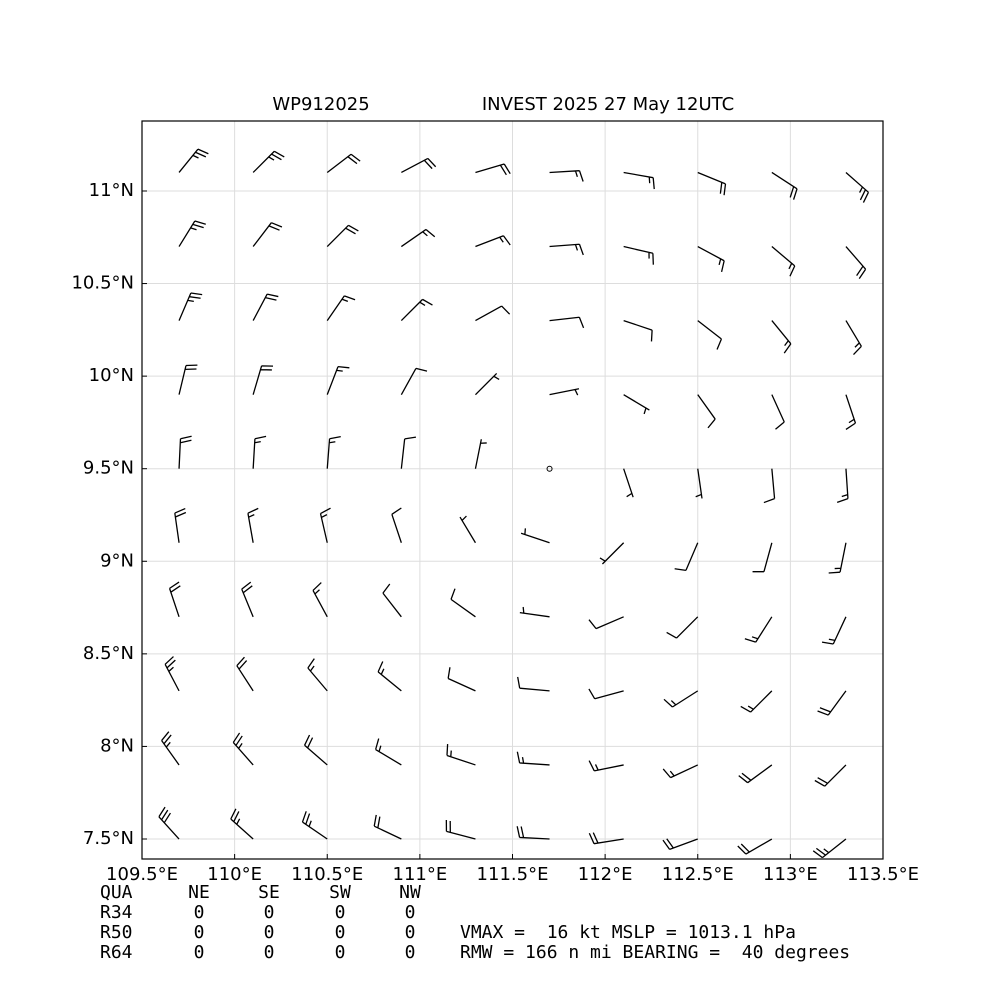 The image size is (1000, 1000). I want to click on table-cell: R34, so click(116, 912).